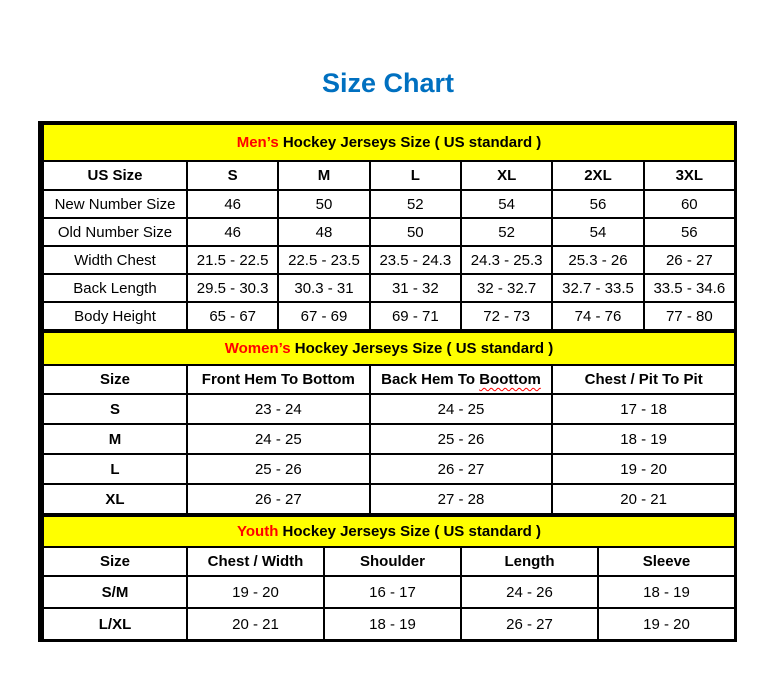  Describe the element at coordinates (324, 175) in the screenshot. I see `column-header: M` at that location.